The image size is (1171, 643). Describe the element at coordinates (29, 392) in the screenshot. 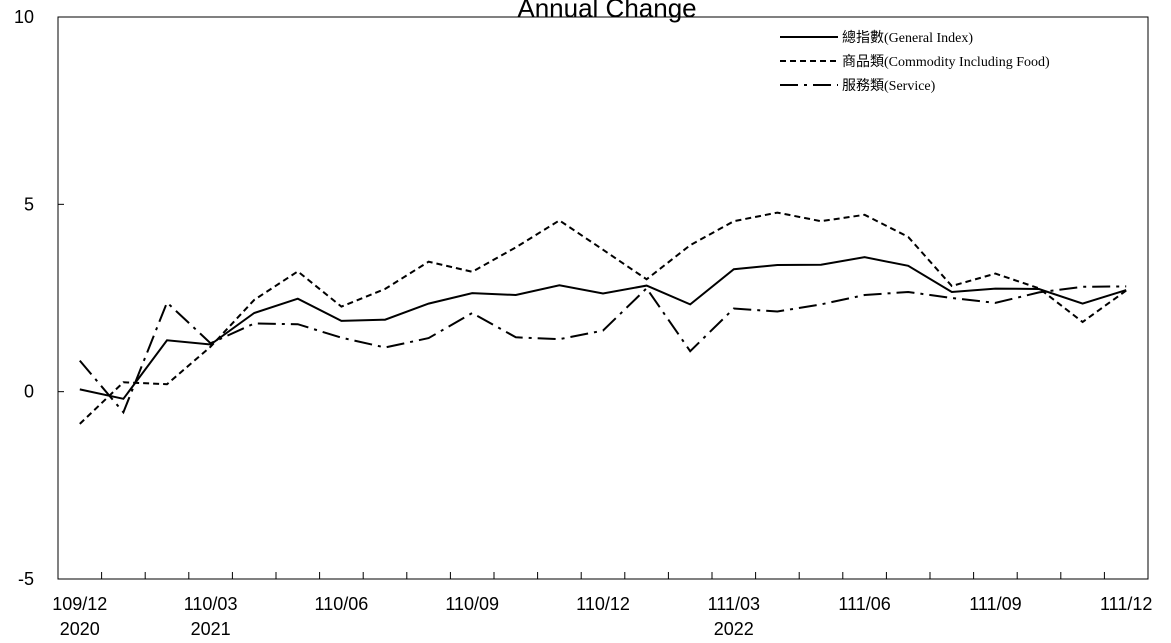

I see `y-tick-label: 0` at that location.